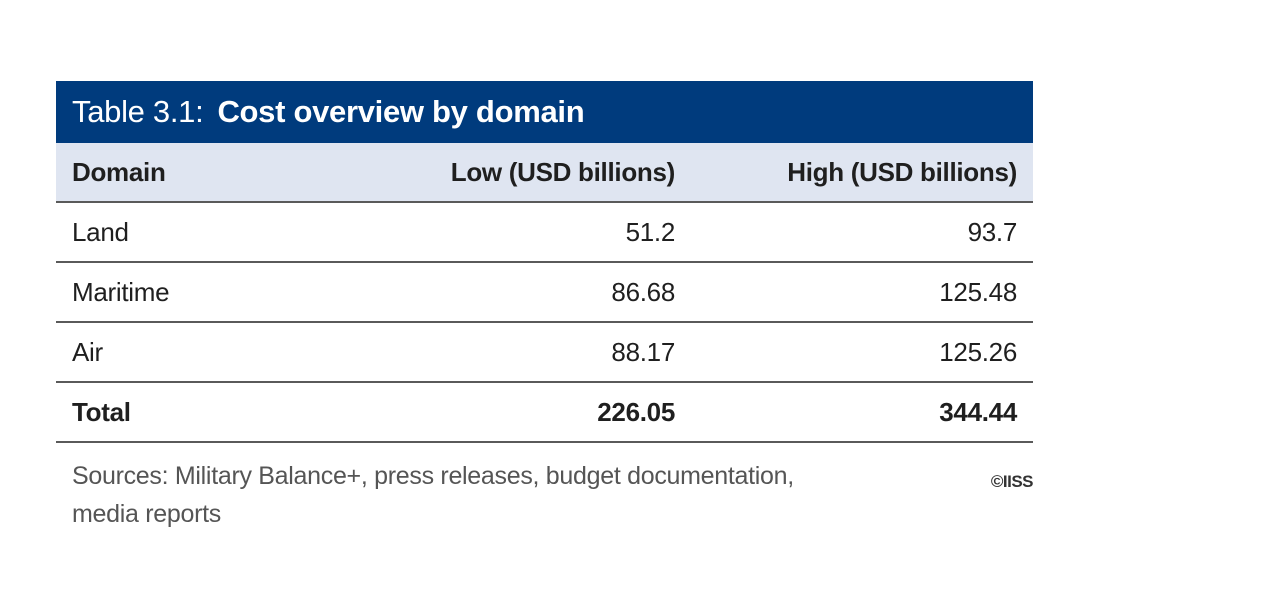 Image resolution: width=1268 pixels, height=600 pixels. I want to click on row-low-cell: 88.17, so click(523, 352).